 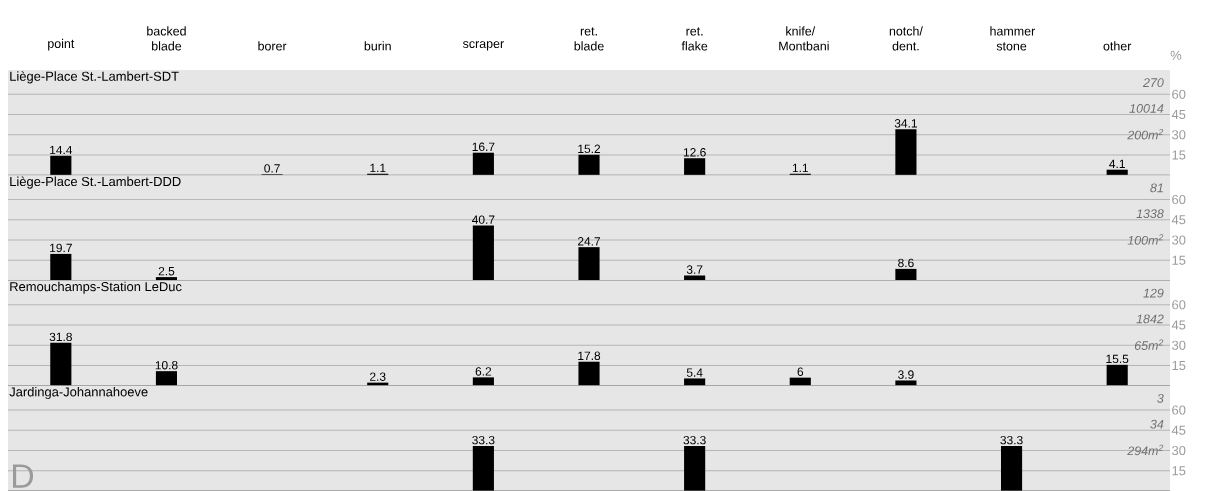 I want to click on x-tick-label: ret. flake, so click(x=694, y=39).